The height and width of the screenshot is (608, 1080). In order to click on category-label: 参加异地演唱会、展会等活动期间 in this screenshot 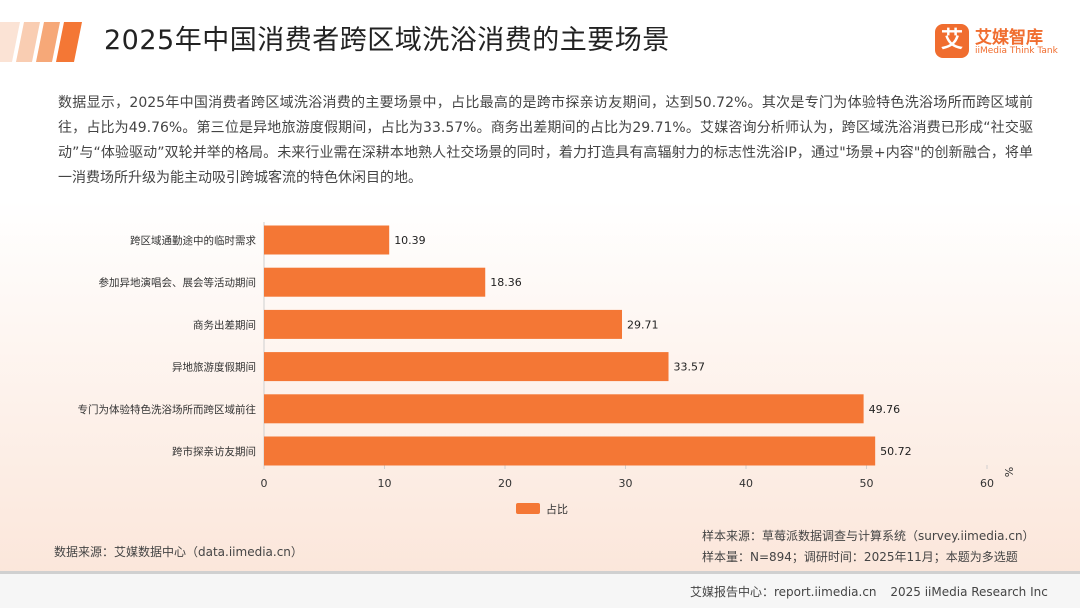, I will do `click(178, 282)`.